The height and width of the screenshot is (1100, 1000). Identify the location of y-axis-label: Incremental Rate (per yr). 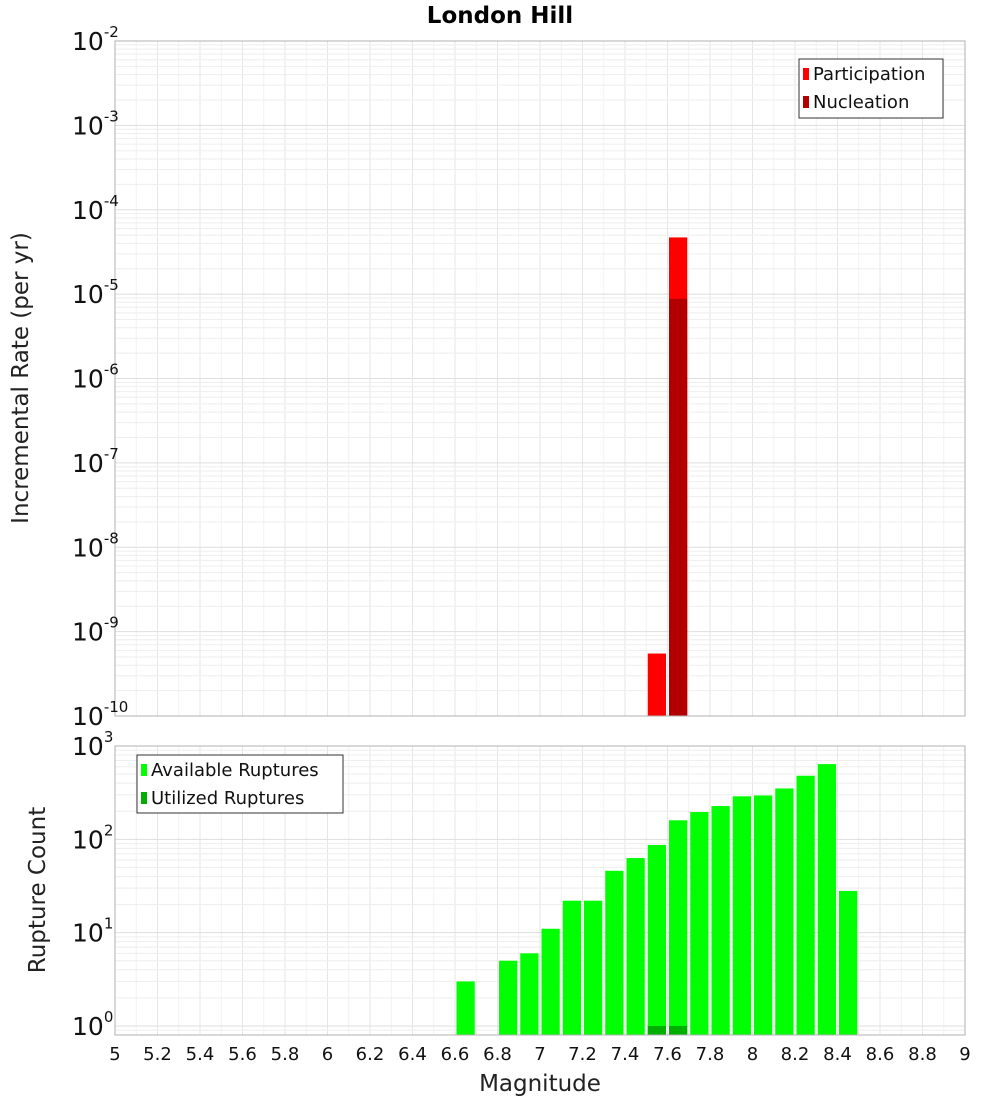
(21, 378).